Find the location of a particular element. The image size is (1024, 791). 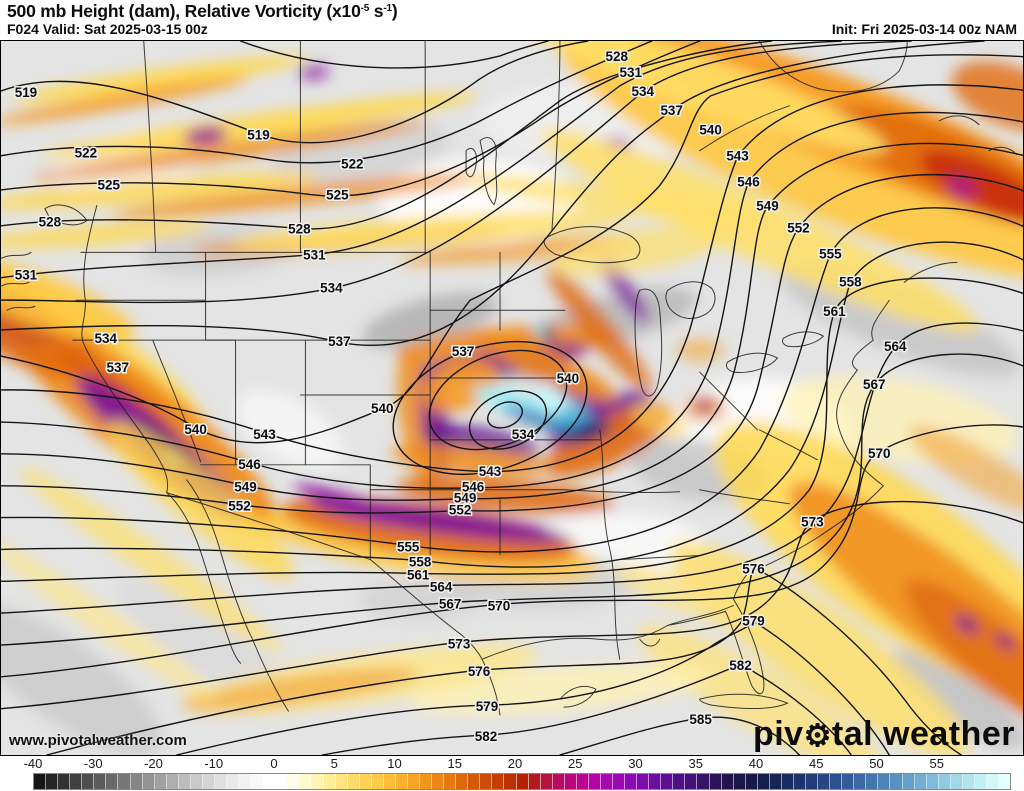

colorbar-tick: 10 is located at coordinates (394, 763).